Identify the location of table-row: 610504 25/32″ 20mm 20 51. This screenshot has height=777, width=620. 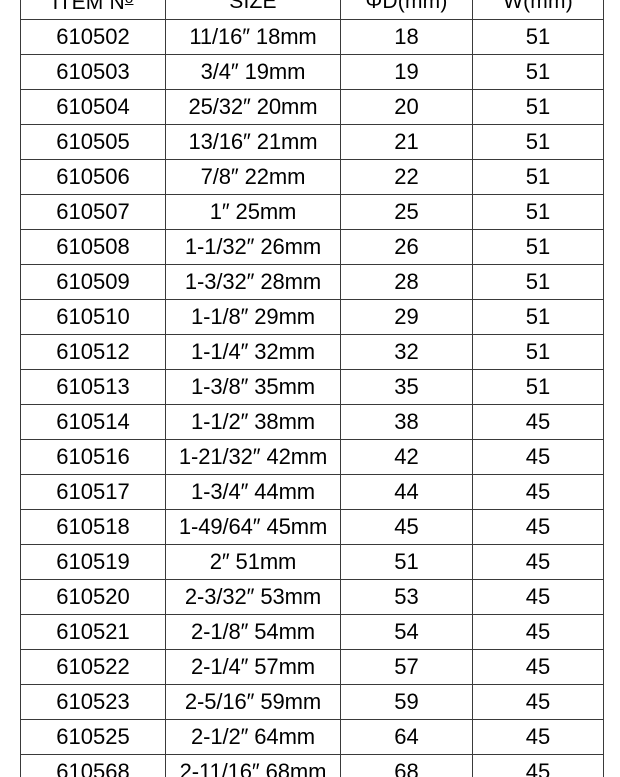
(312, 107).